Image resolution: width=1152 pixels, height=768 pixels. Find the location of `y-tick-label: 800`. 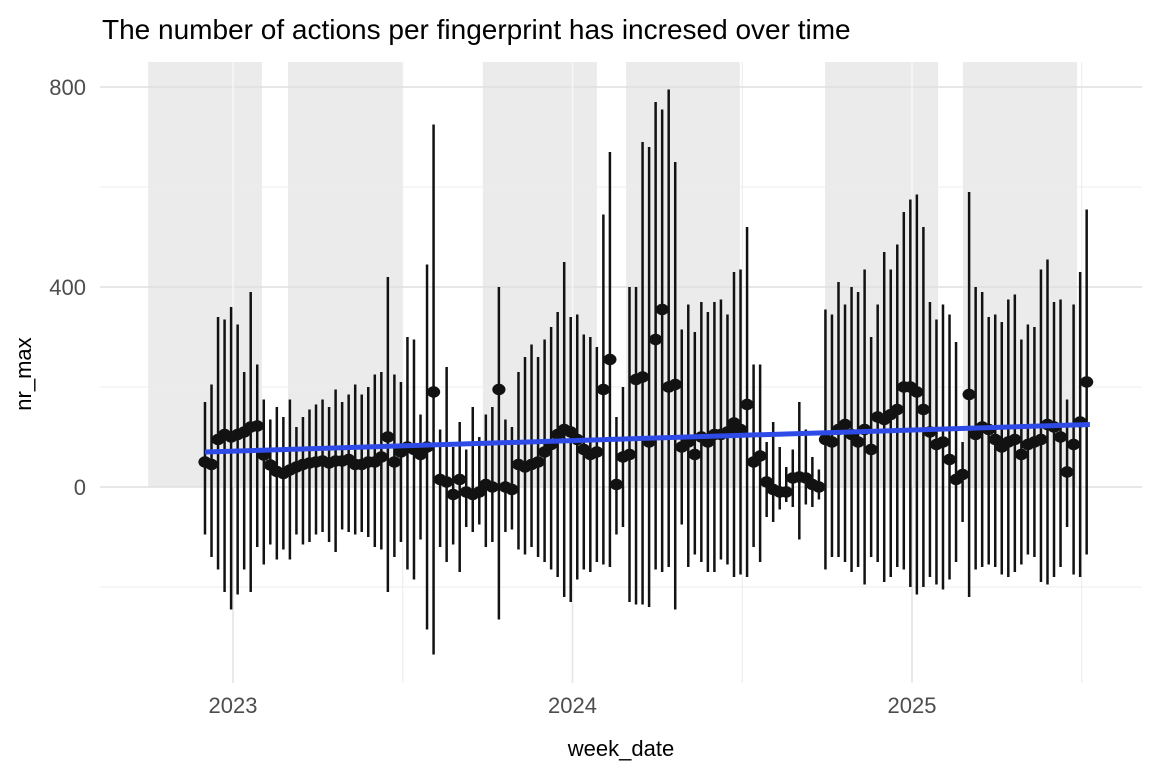

y-tick-label: 800 is located at coordinates (67, 87).